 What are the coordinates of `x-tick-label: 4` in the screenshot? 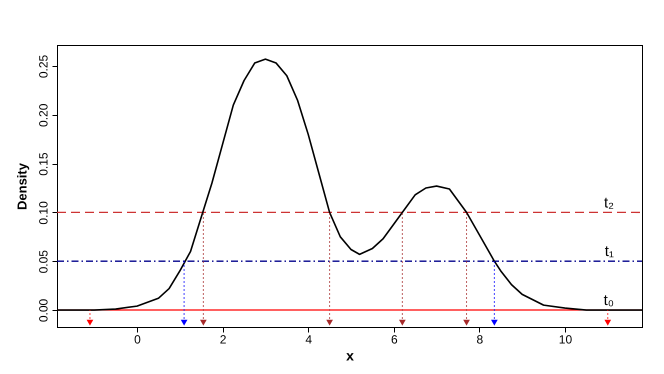 It's located at (308, 339).